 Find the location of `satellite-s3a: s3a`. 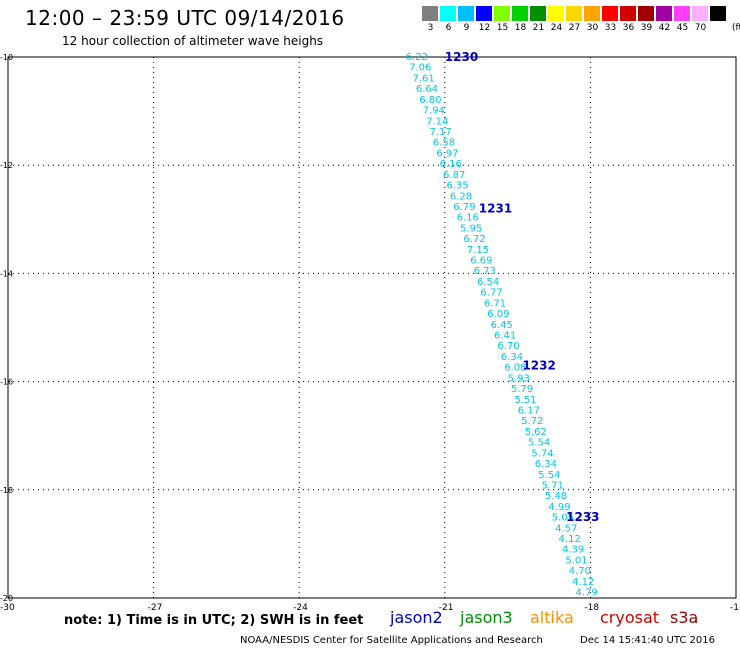

satellite-s3a: s3a is located at coordinates (684, 617).